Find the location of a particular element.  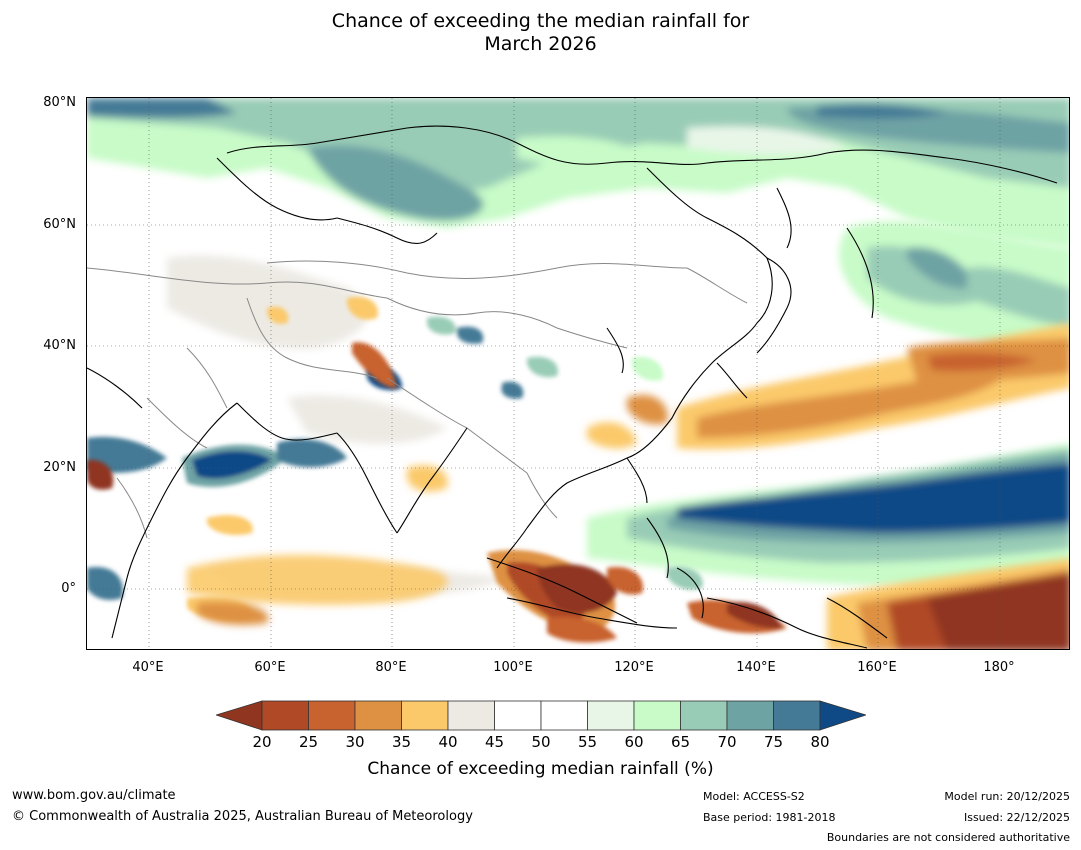

indian-ocean-dry is located at coordinates (427, 509).